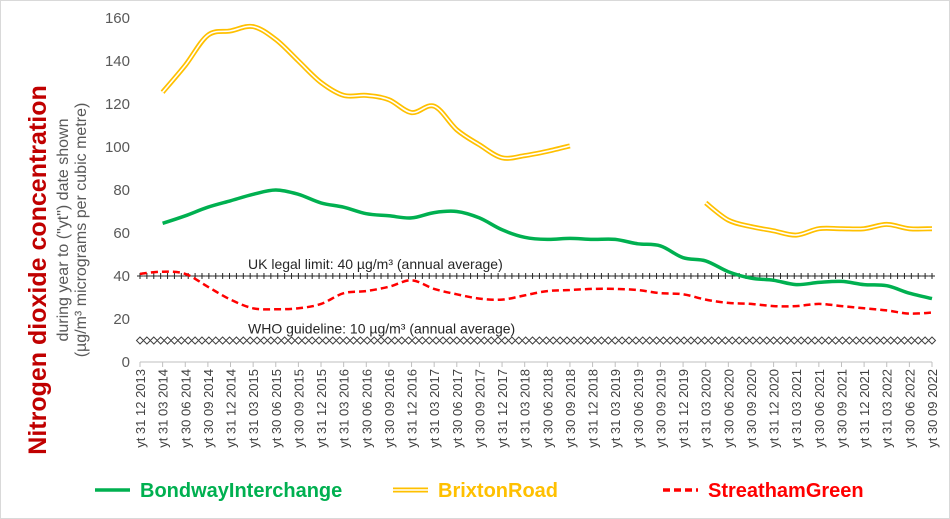  Describe the element at coordinates (479, 408) in the screenshot. I see `x-tick-label: yt 30 09 2017` at that location.